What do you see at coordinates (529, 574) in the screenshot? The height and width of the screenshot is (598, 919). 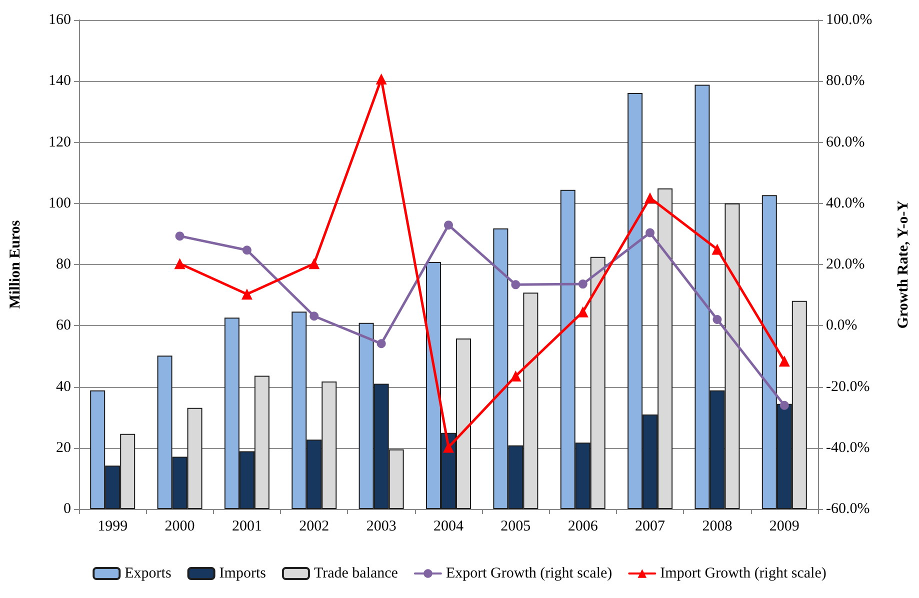 I see `legend-label: Export Growth (right scale)` at bounding box center [529, 574].